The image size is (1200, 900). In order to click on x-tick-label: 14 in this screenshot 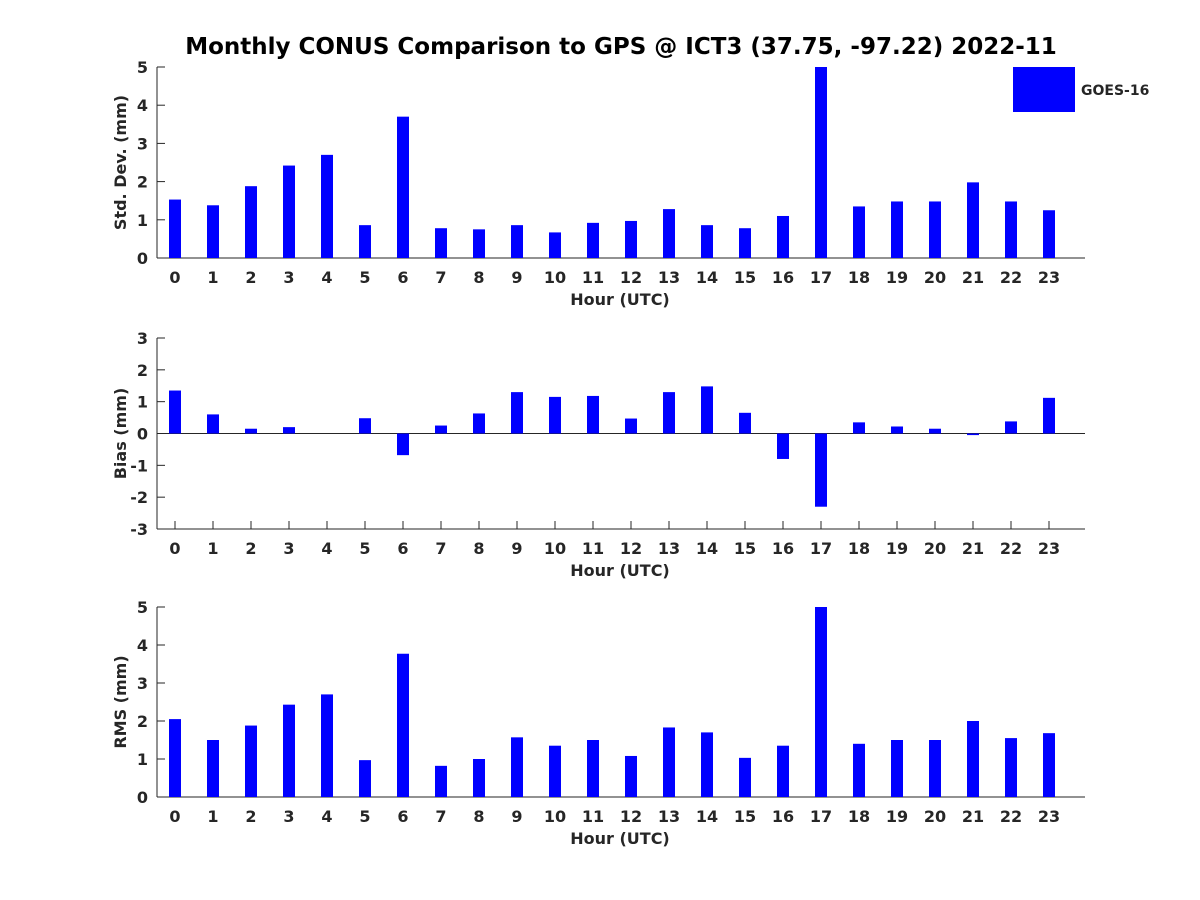, I will do `click(707, 277)`.